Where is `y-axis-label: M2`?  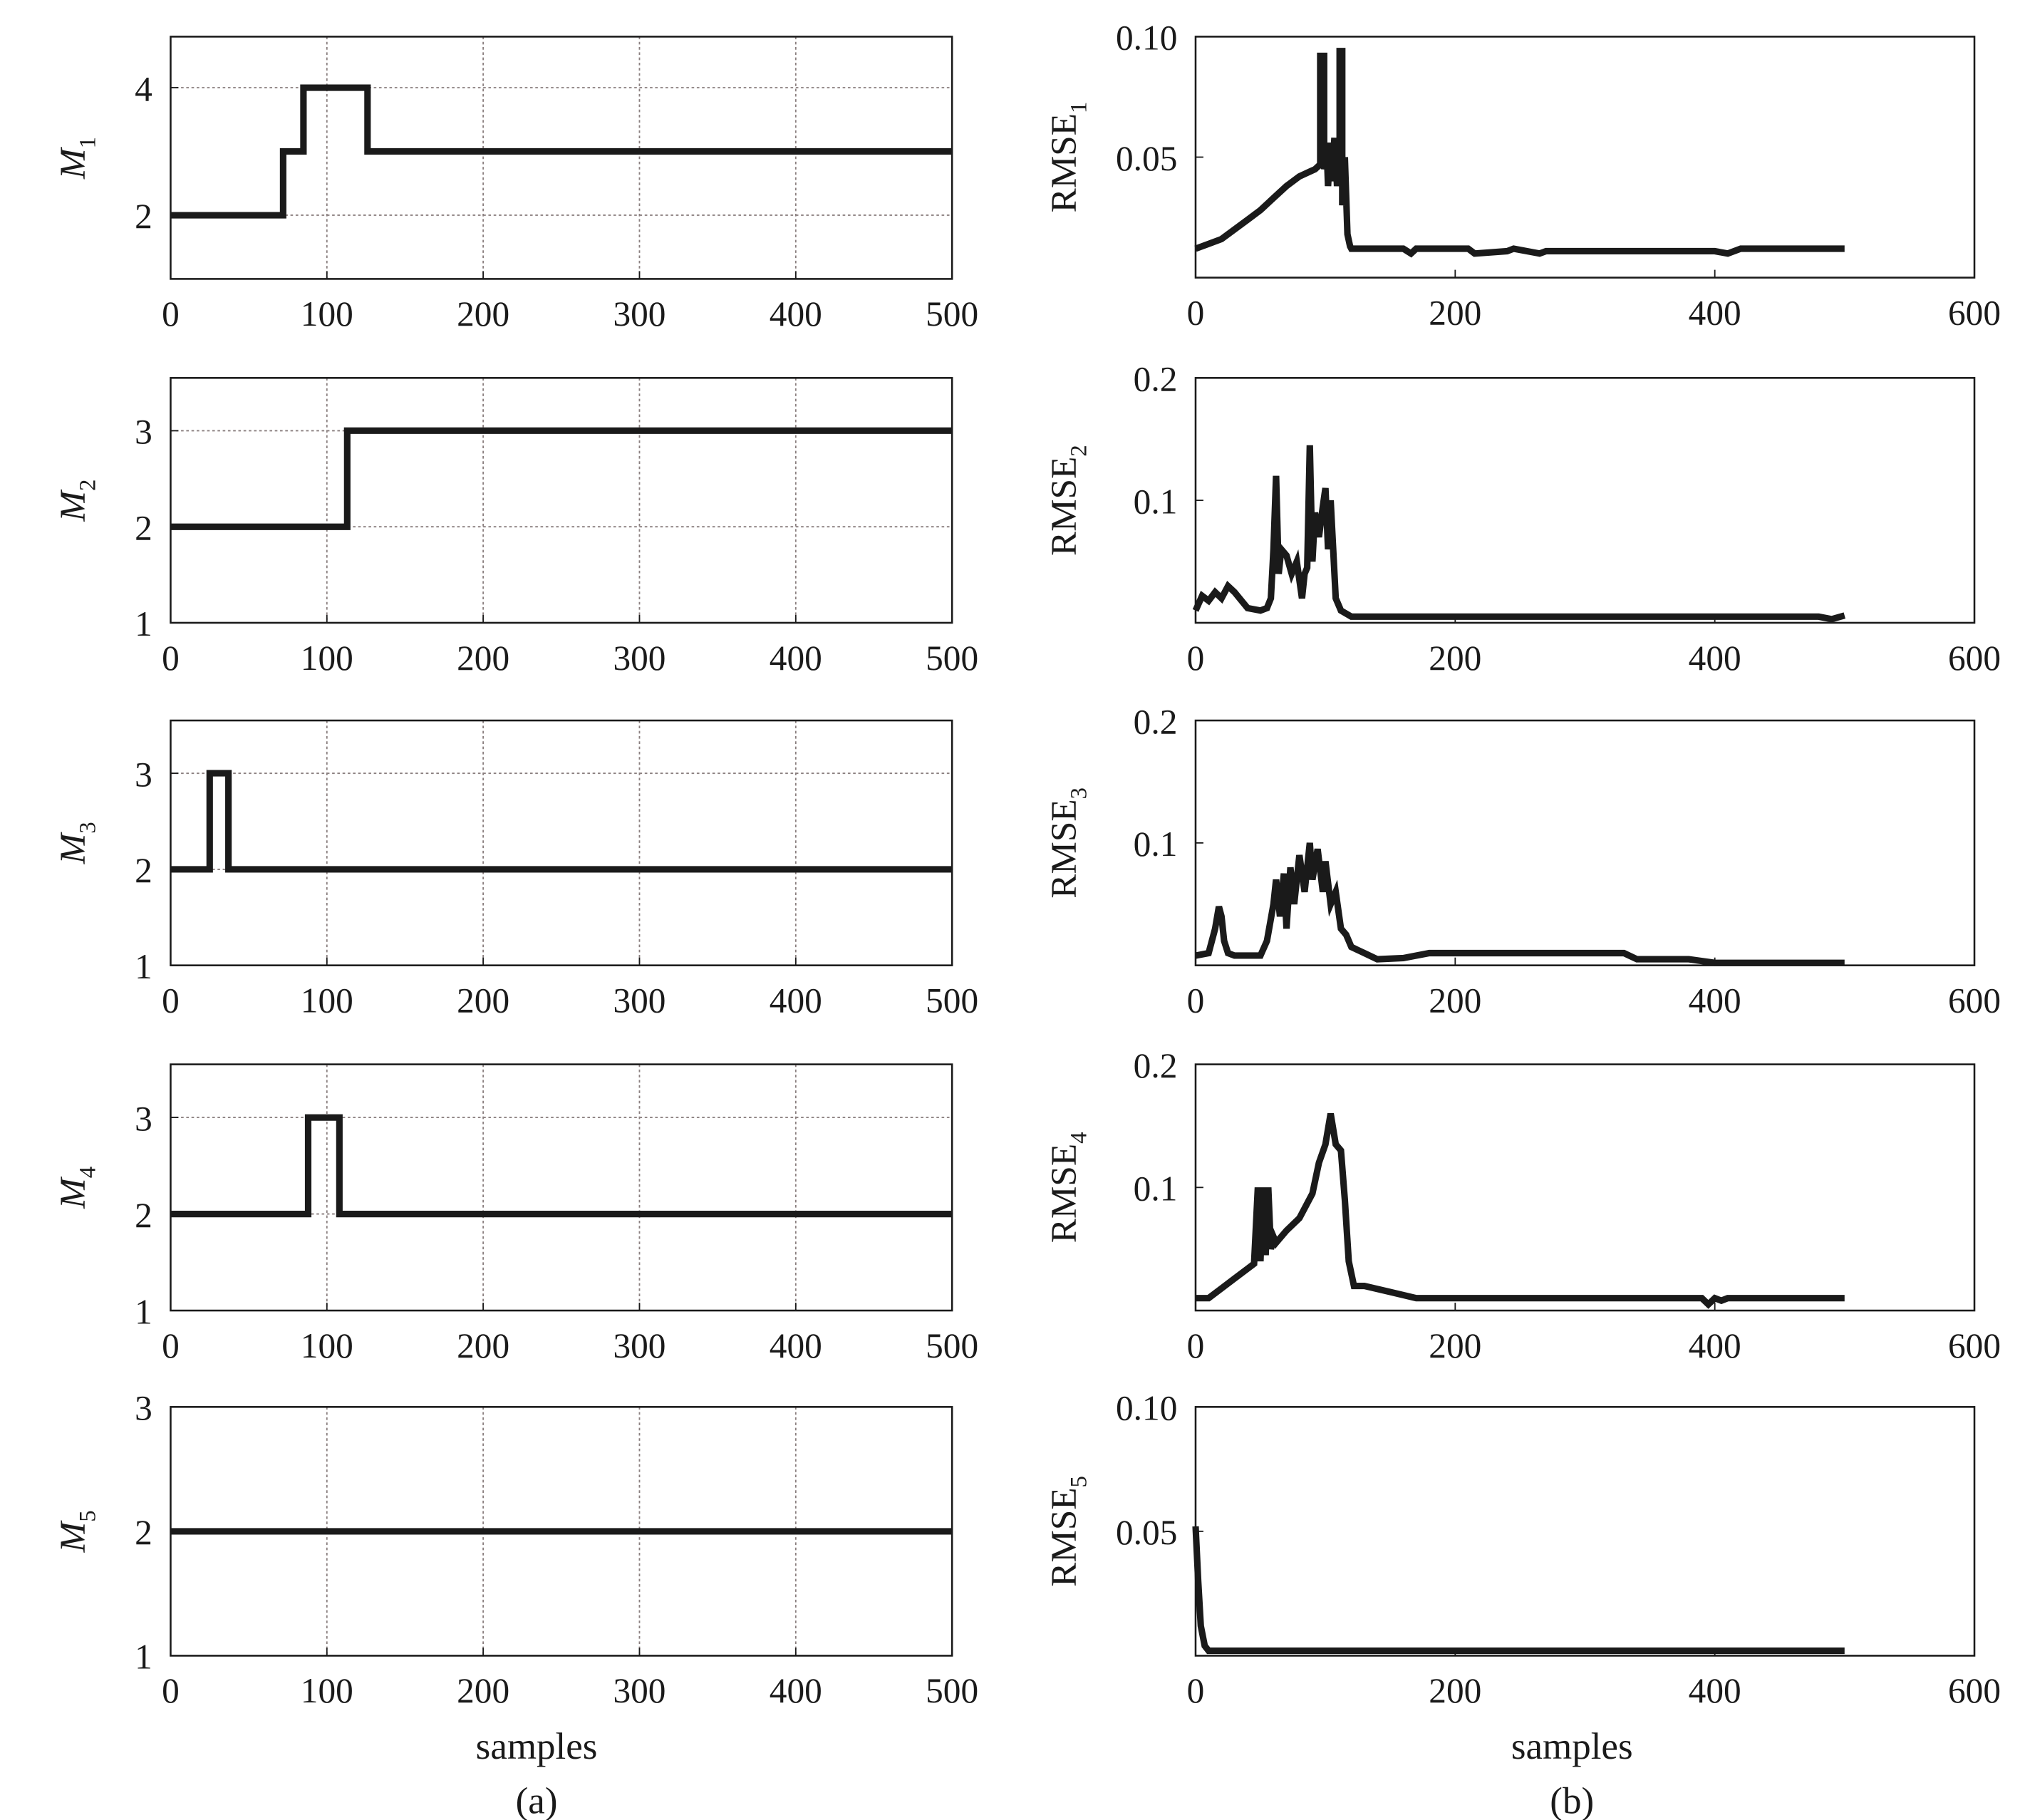 y-axis-label: M2 is located at coordinates (77, 501).